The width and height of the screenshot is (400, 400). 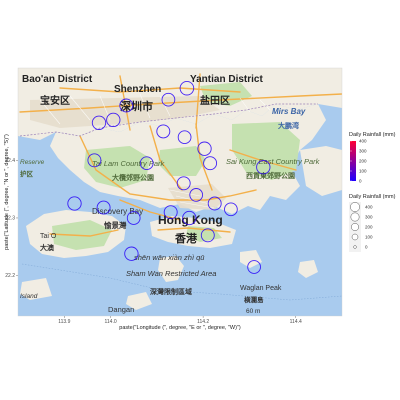 I want to click on map-label: Tai Lam Country Park, so click(x=129, y=163).